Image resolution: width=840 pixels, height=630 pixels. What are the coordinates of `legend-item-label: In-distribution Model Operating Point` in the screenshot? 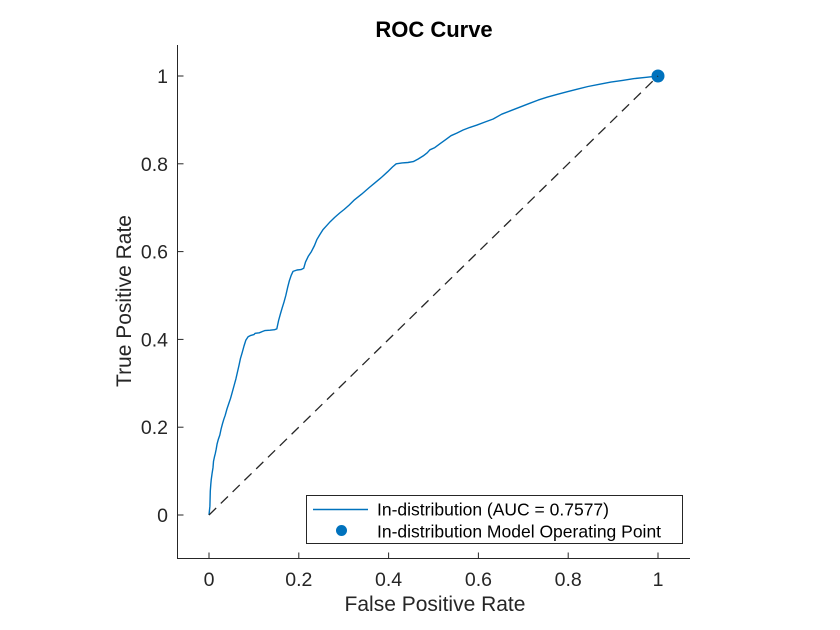 It's located at (519, 532).